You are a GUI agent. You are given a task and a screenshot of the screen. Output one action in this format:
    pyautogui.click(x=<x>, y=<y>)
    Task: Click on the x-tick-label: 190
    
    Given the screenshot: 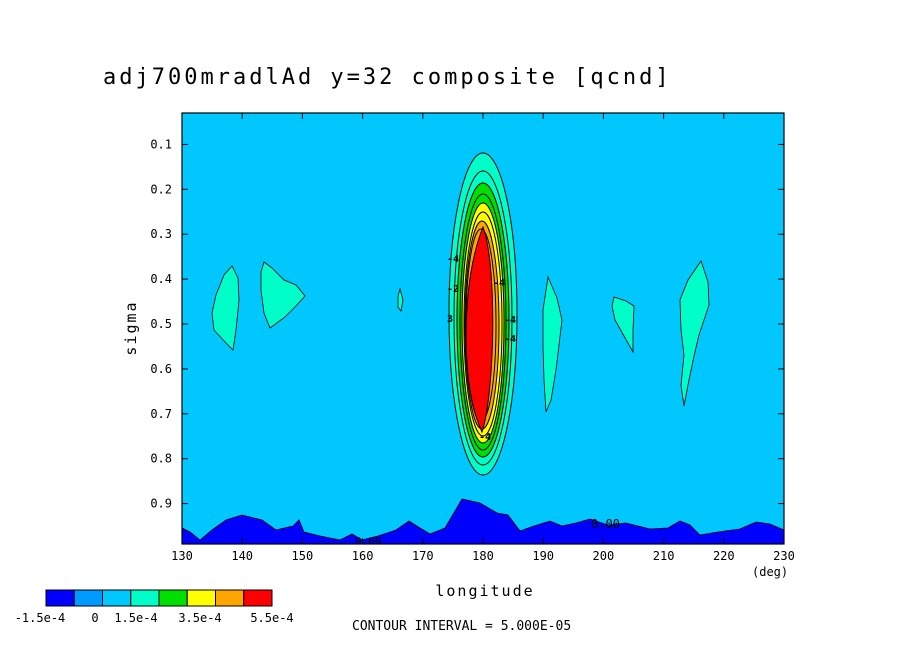 What is the action you would take?
    pyautogui.click(x=543, y=556)
    